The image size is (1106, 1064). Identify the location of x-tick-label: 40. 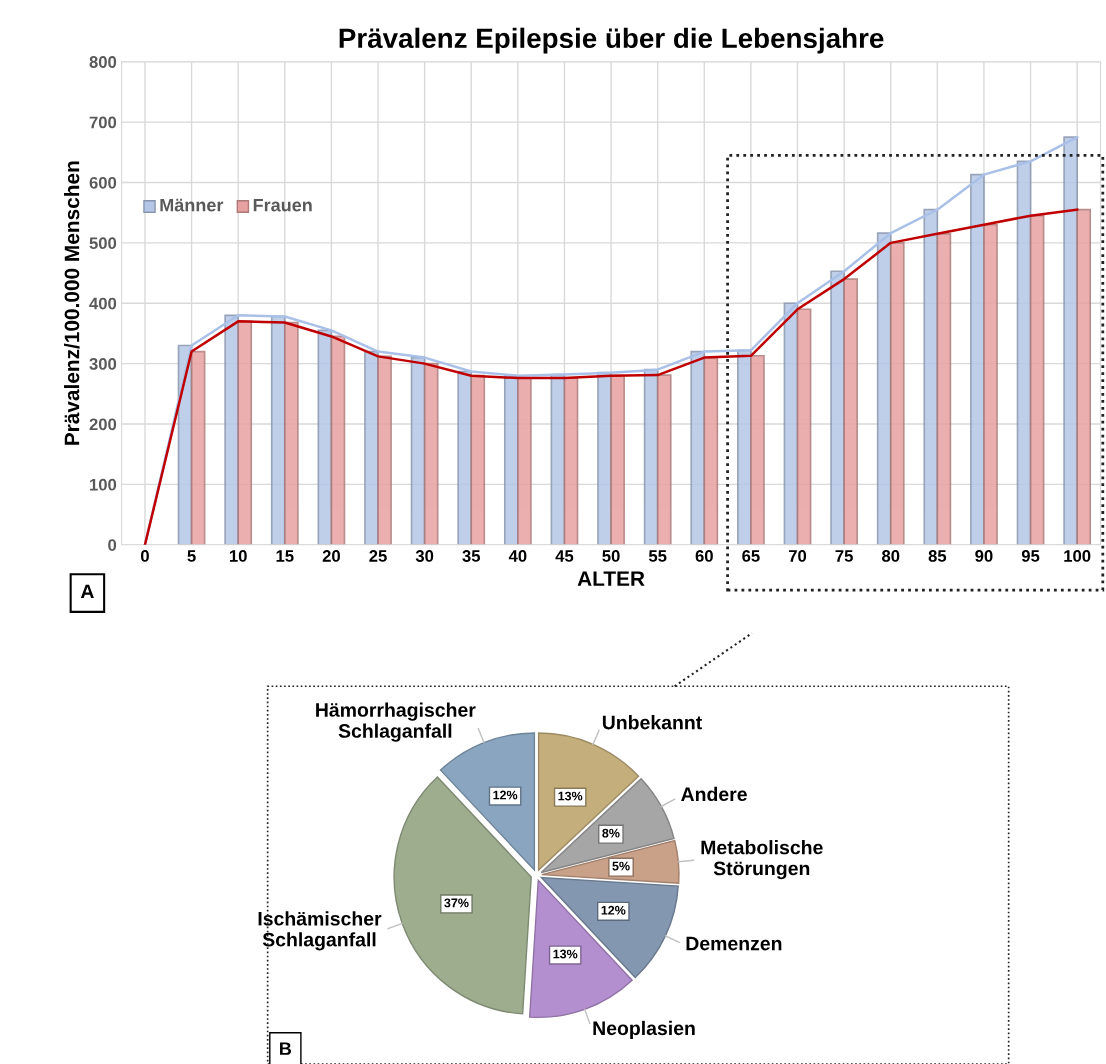
(517, 556).